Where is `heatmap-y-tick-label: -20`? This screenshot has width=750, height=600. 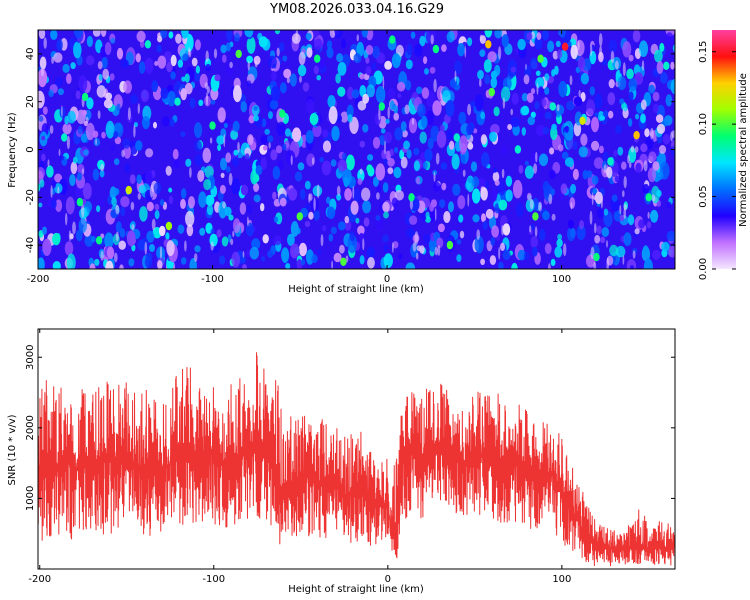 heatmap-y-tick-label: -20 is located at coordinates (30, 197).